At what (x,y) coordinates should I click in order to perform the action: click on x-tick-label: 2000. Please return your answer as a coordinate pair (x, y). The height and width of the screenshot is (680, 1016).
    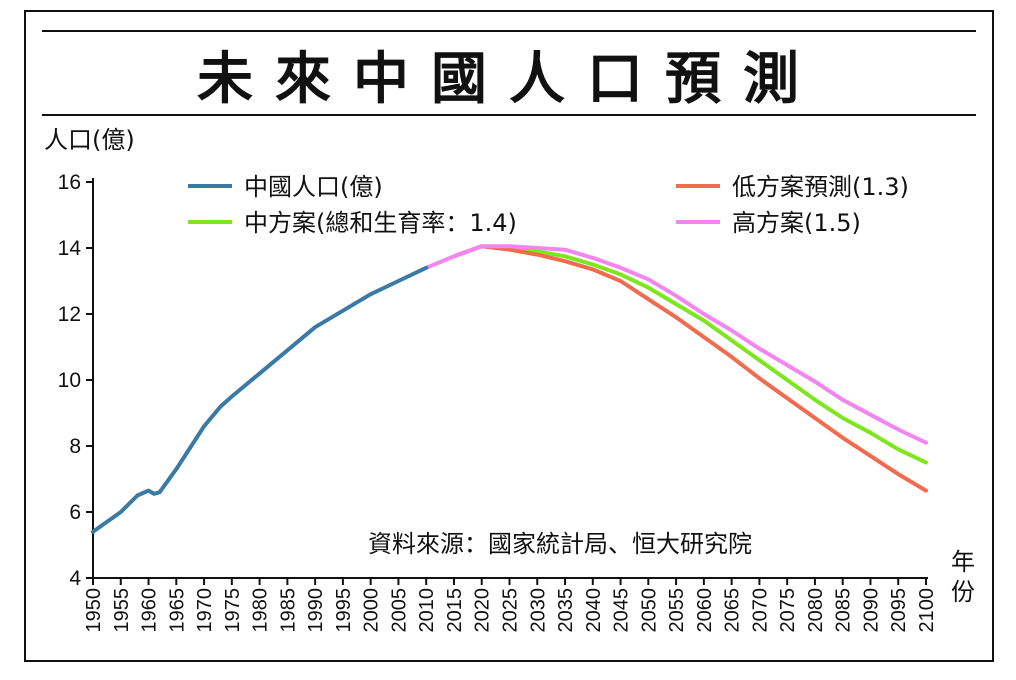
    Looking at the image, I should click on (372, 610).